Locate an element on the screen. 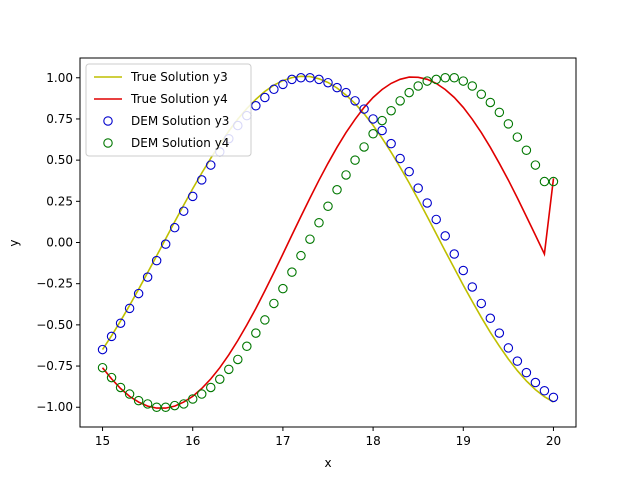  legend-label: DEM Solution y4 is located at coordinates (180, 143).